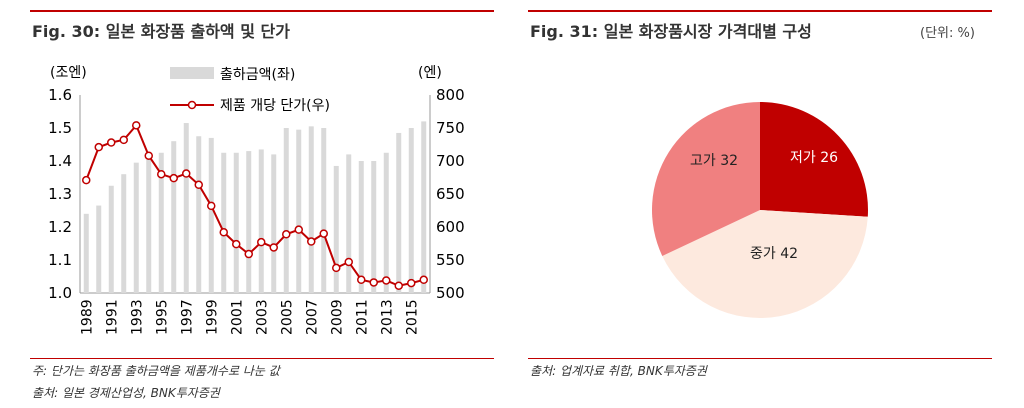  I want to click on y-right-tick: 650, so click(450, 194).